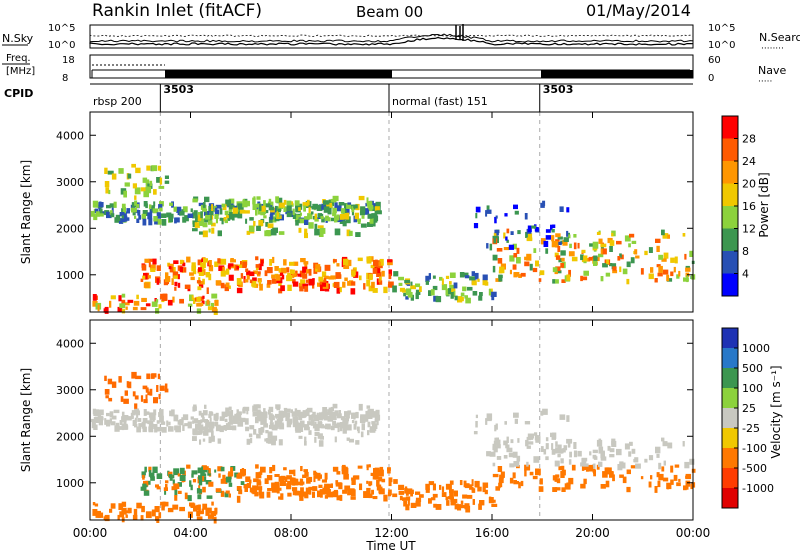 The width and height of the screenshot is (800, 554). Describe the element at coordinates (765, 82) in the screenshot. I see `nave-line: ·····` at that location.